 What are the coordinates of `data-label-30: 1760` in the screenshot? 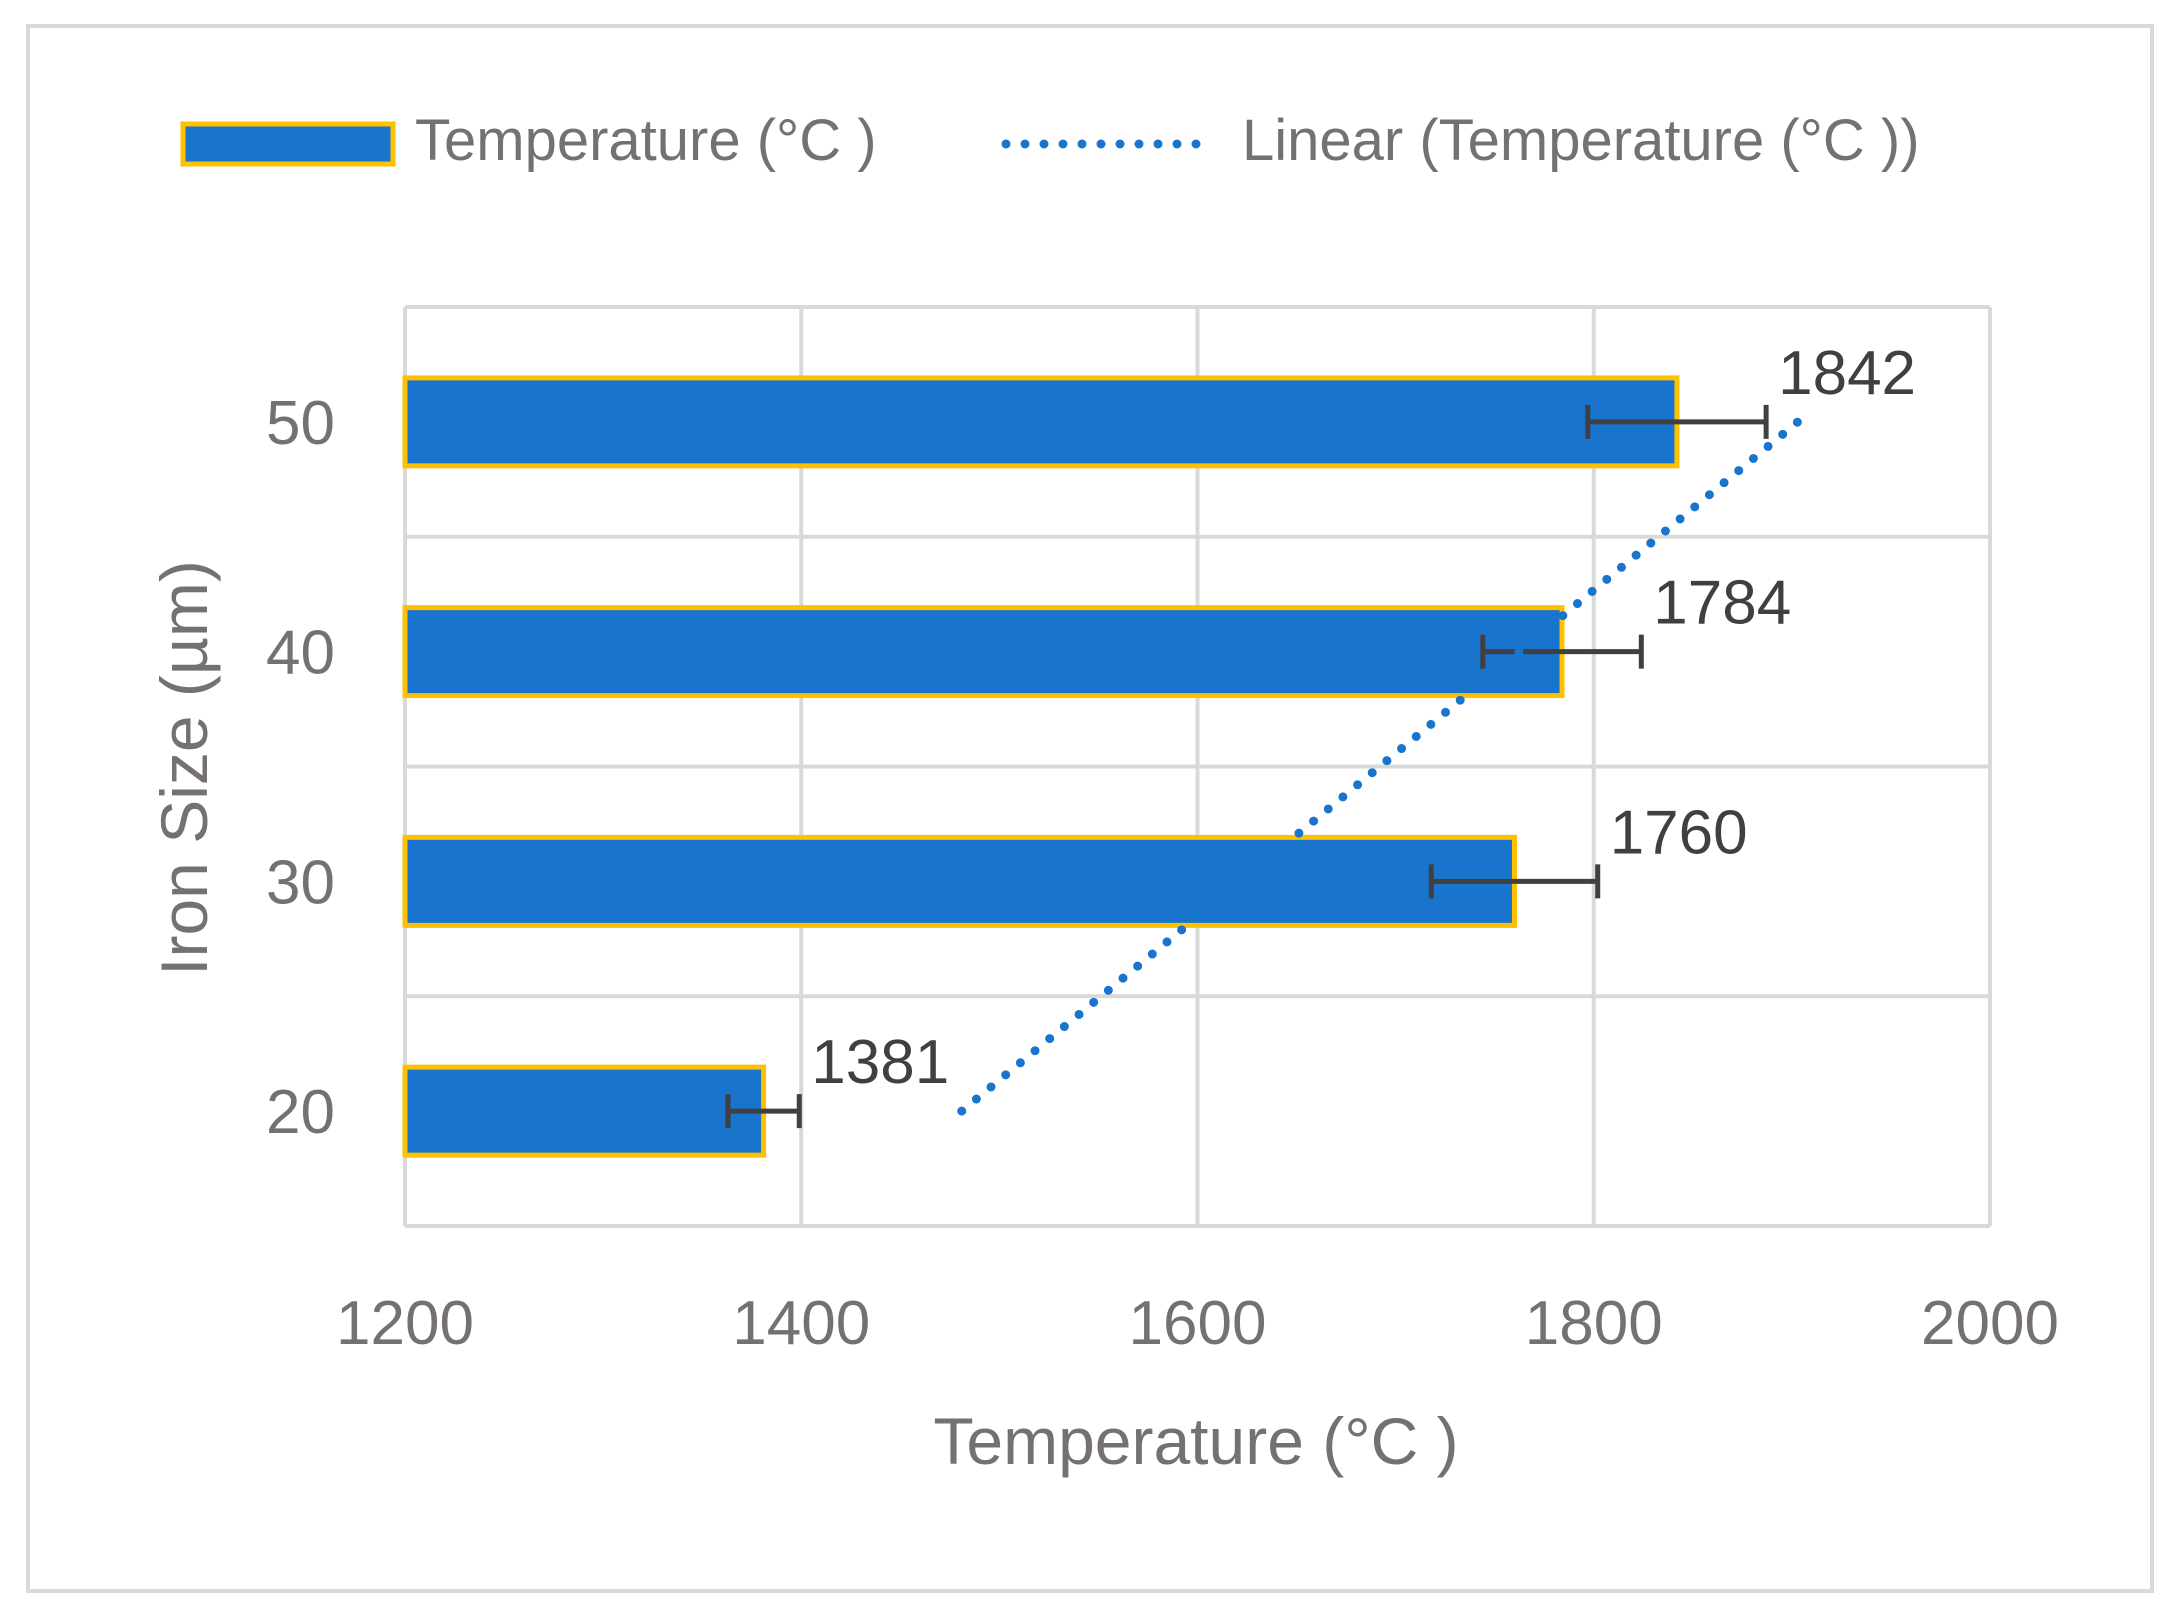 It's located at (1679, 832).